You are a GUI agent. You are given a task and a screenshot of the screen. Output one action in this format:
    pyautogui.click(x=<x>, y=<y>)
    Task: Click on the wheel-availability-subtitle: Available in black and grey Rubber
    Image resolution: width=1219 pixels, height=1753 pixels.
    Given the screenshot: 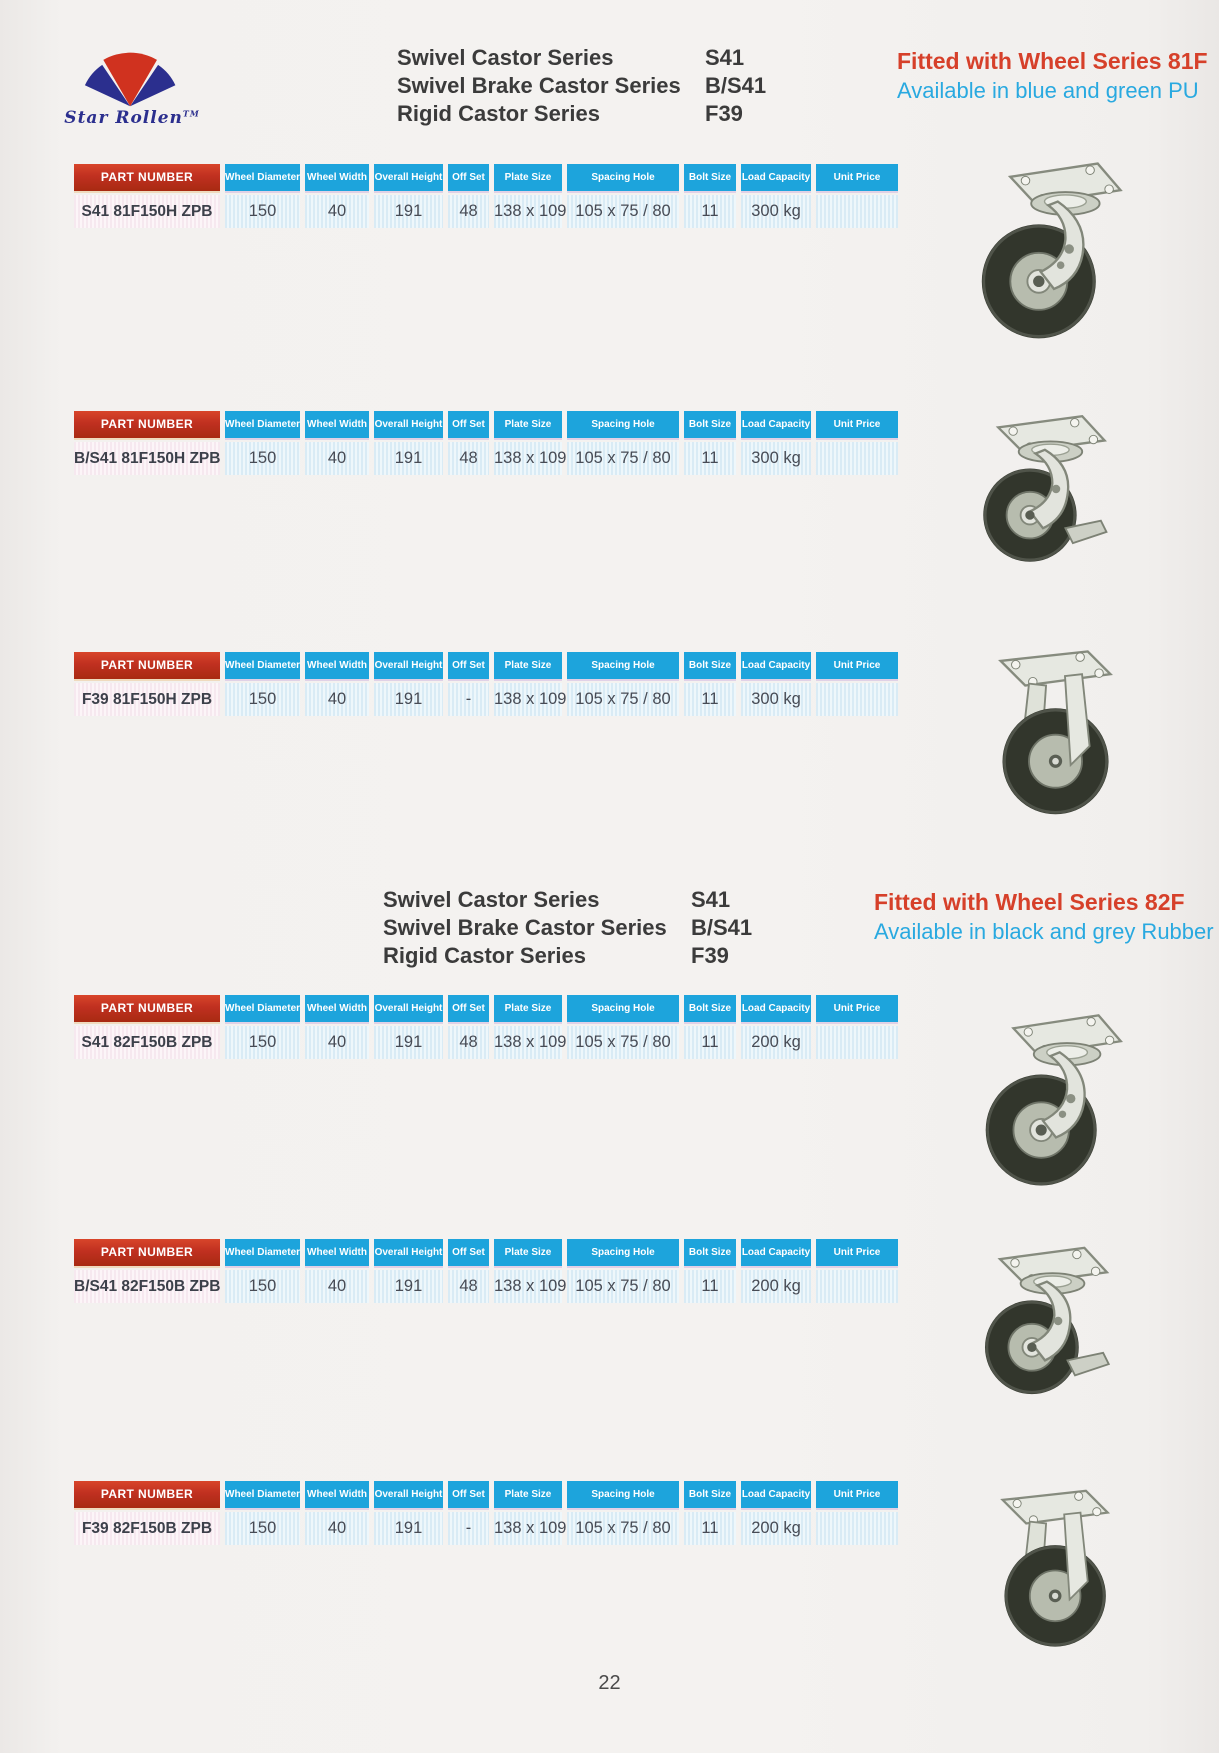 What is the action you would take?
    pyautogui.click(x=1044, y=931)
    